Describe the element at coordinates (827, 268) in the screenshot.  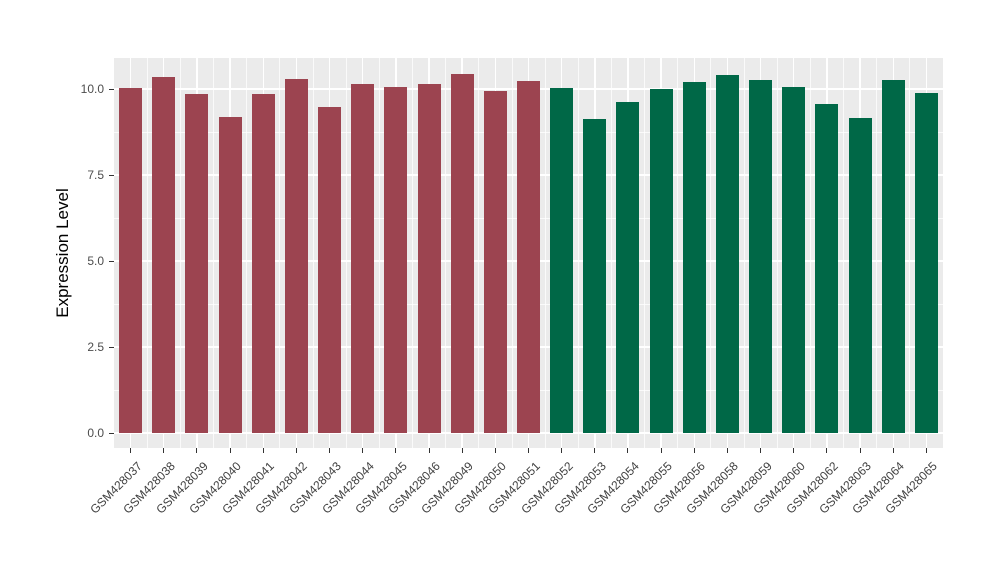
I see `bar-GSM428062` at that location.